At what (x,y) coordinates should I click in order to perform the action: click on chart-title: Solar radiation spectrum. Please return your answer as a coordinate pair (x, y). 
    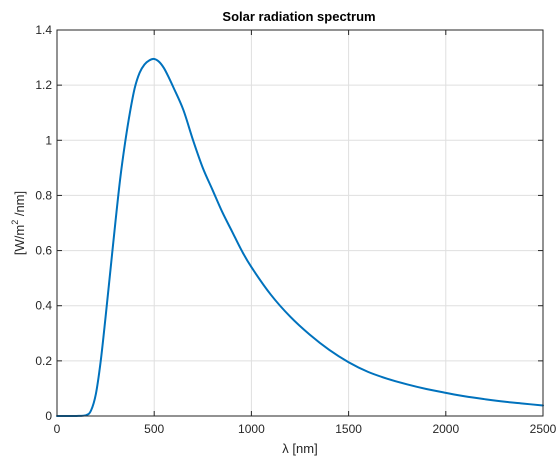
    Looking at the image, I should click on (298, 16).